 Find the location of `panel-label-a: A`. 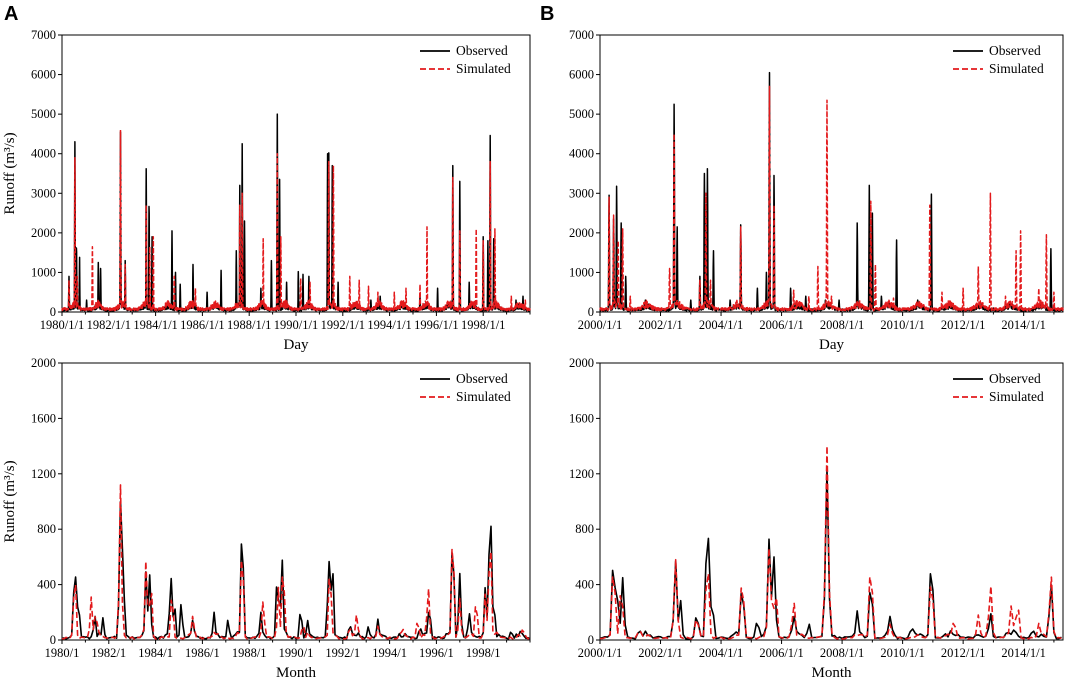

panel-label-a: A is located at coordinates (11, 14).